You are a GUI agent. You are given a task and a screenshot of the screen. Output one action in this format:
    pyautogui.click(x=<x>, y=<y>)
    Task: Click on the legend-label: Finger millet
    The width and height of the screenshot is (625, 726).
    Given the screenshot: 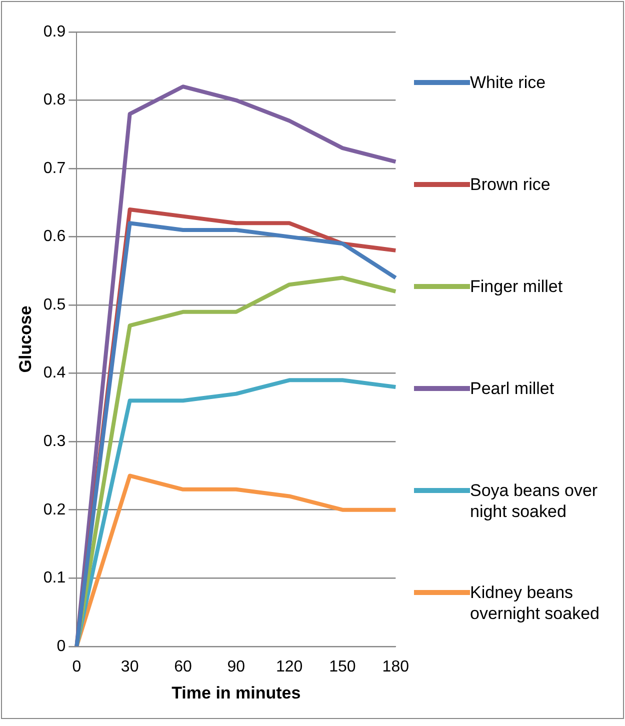 What is the action you would take?
    pyautogui.click(x=517, y=286)
    